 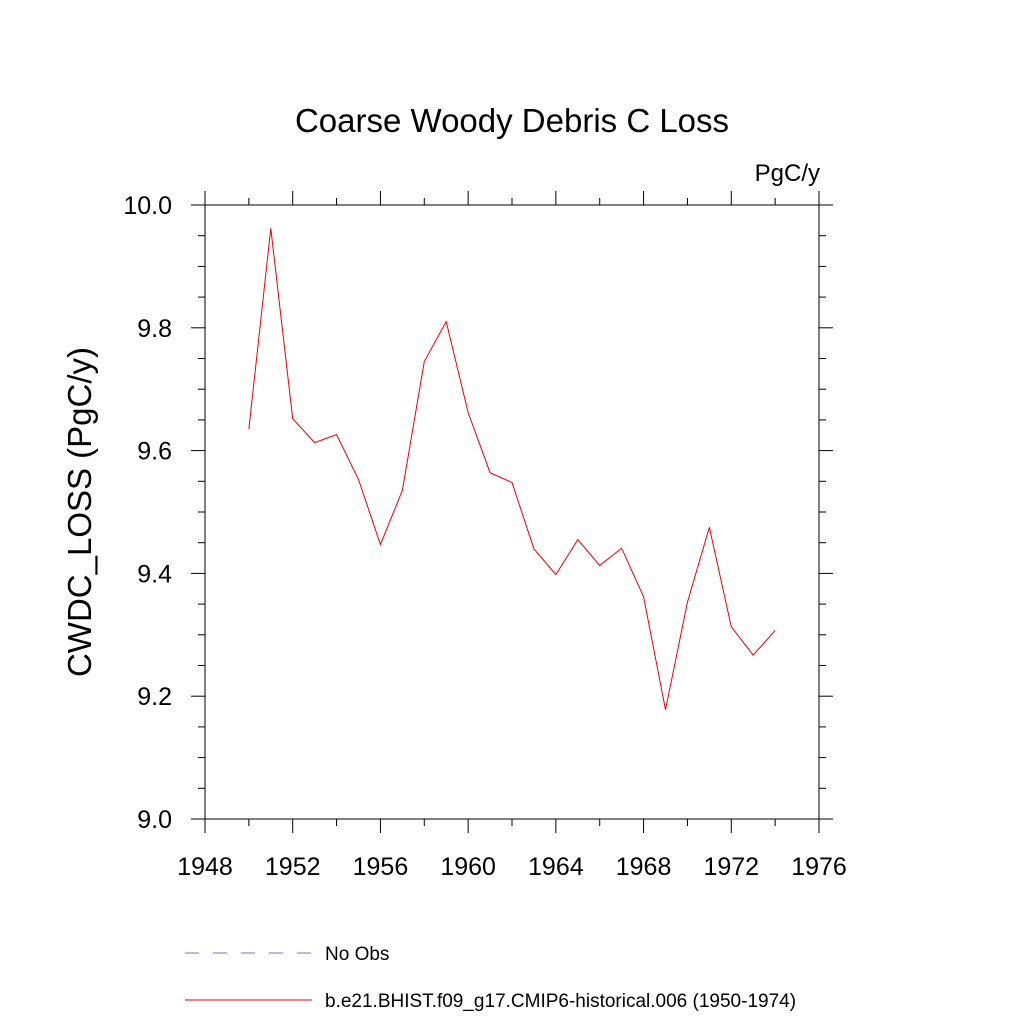 What do you see at coordinates (293, 867) in the screenshot?
I see `x-tick-label: 1952` at bounding box center [293, 867].